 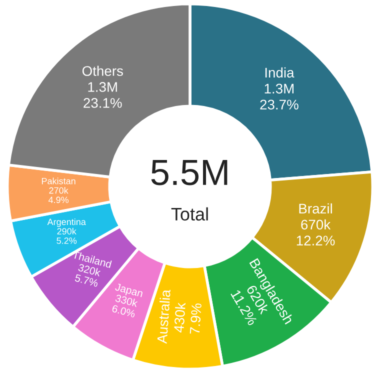 What do you see at coordinates (279, 72) in the screenshot?
I see `slice-label: India` at bounding box center [279, 72].